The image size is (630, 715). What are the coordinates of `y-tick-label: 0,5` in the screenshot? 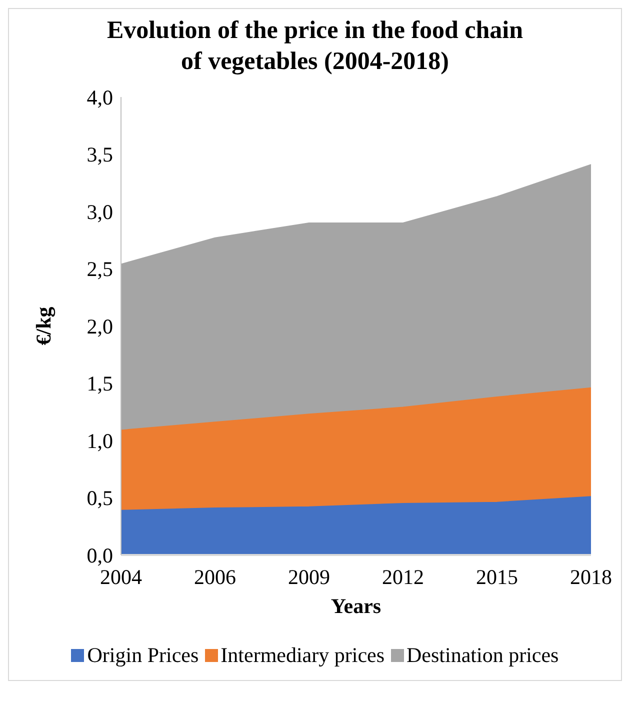 It's located at (99, 498).